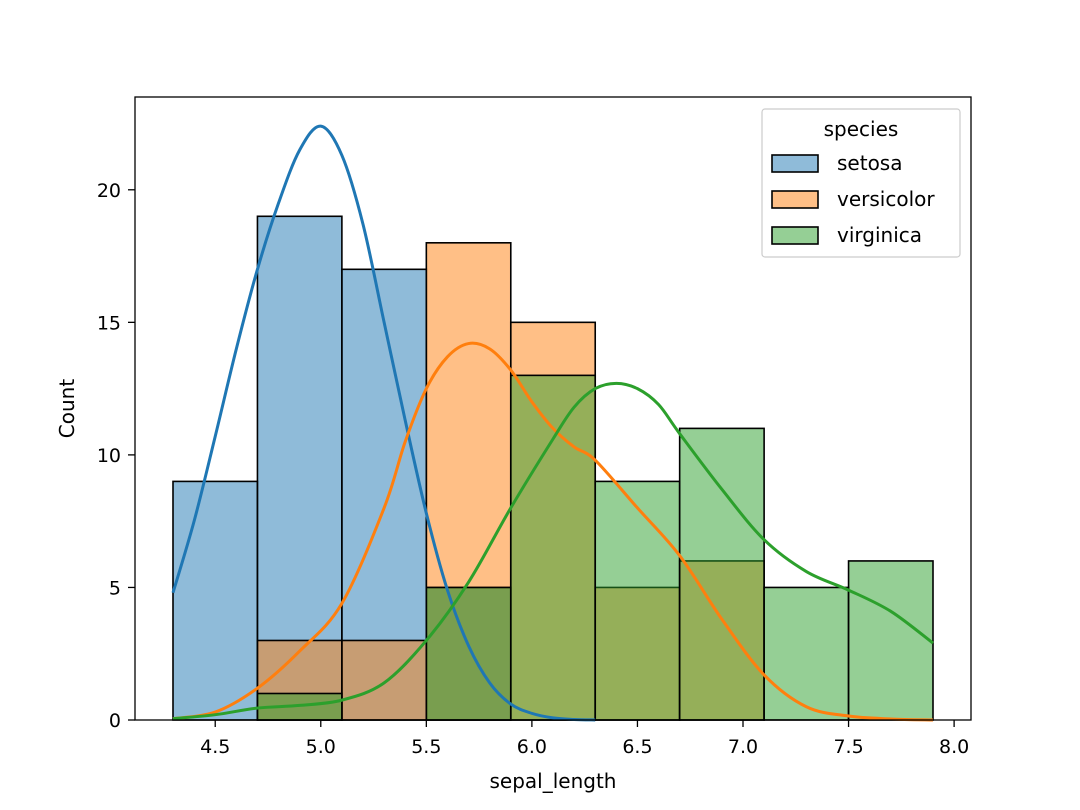 The image size is (1080, 810). I want to click on legend-entries: setosa versicolor virginica, so click(853, 199).